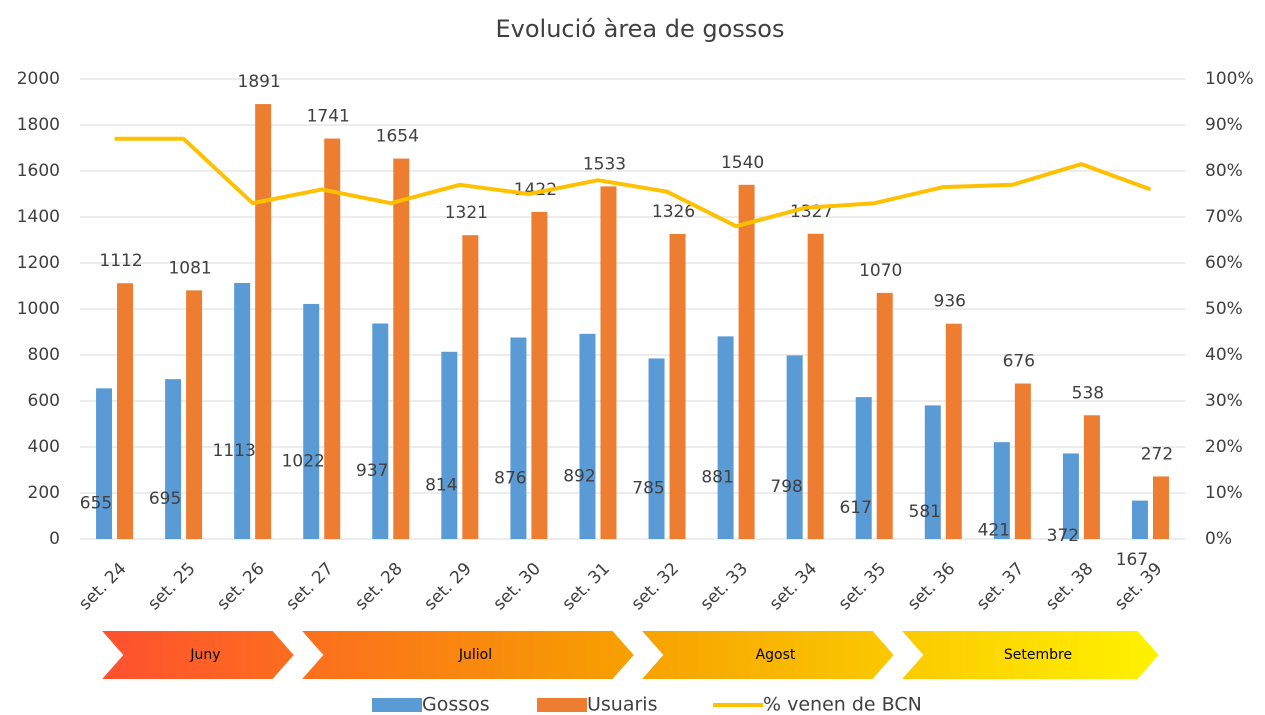 The height and width of the screenshot is (715, 1265). What do you see at coordinates (516, 586) in the screenshot?
I see `x-tick-label: set. 30` at bounding box center [516, 586].